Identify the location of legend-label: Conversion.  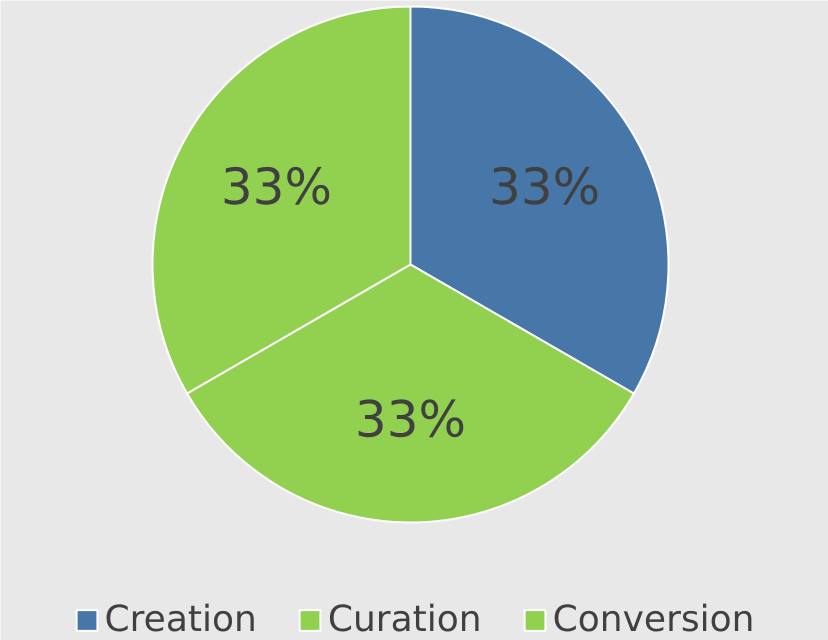
(653, 619).